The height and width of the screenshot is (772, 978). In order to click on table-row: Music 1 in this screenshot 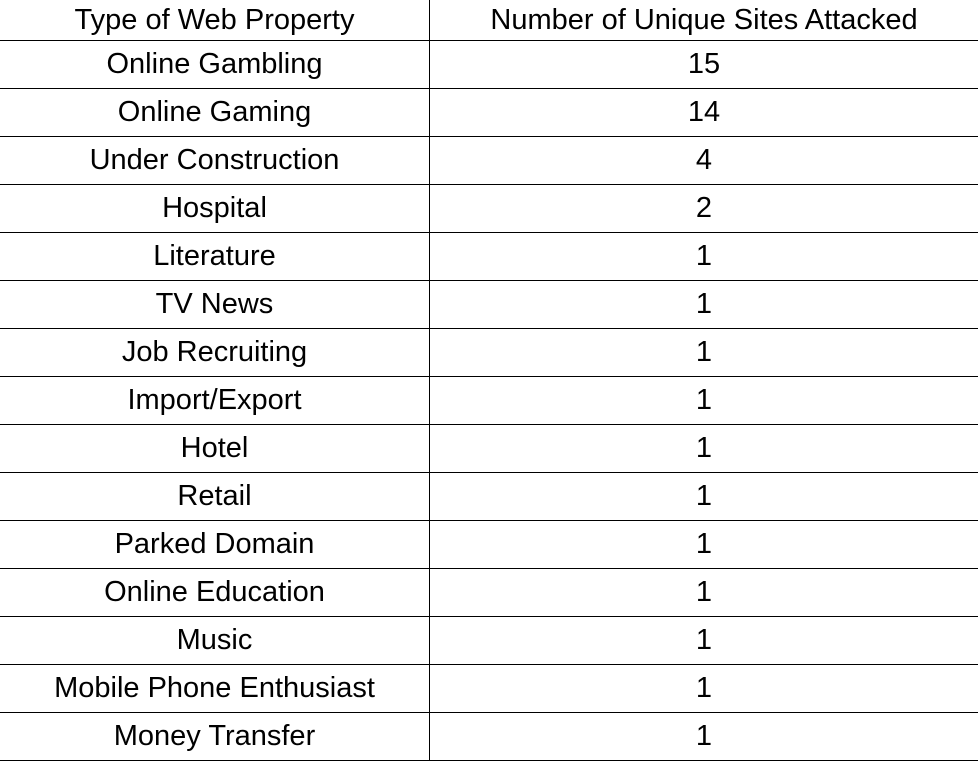, I will do `click(489, 640)`.